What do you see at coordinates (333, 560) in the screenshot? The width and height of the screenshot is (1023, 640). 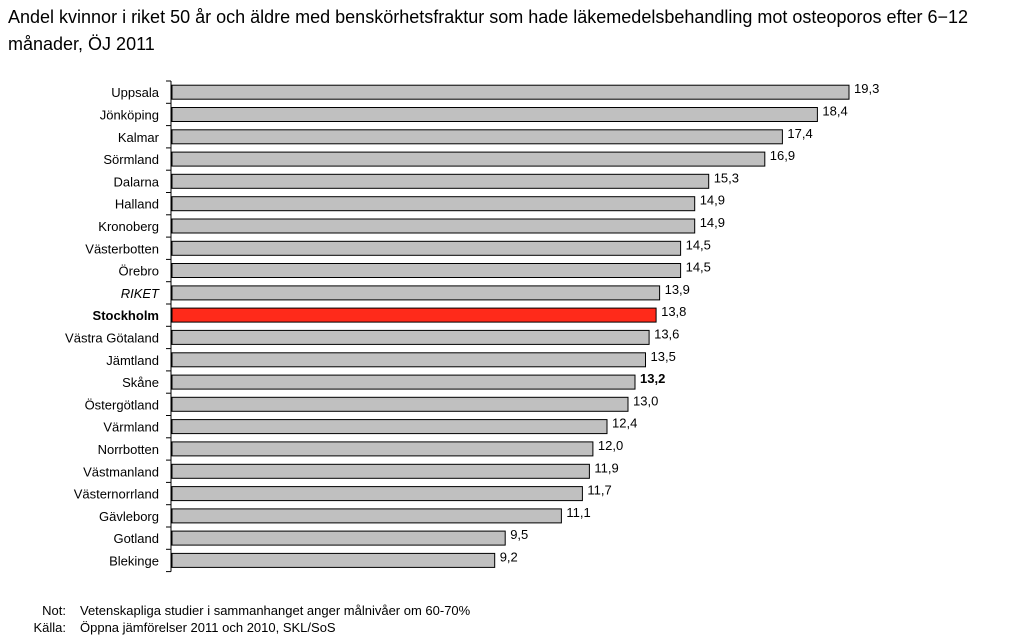 I see `bar-blekinge` at bounding box center [333, 560].